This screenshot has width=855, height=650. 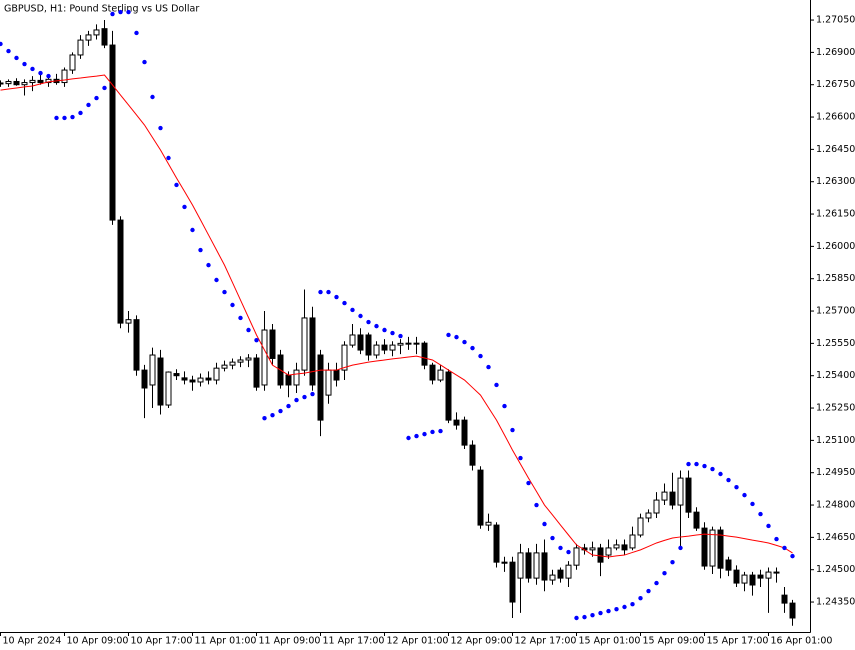 I want to click on x-tick-label: 11 Apr 17:00, so click(x=354, y=641).